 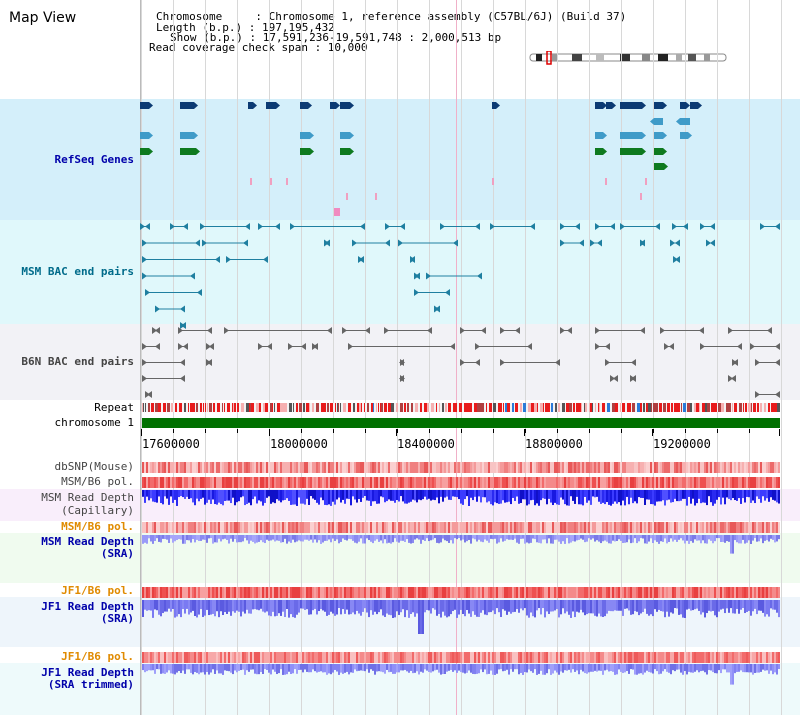 What do you see at coordinates (700, 105) in the screenshot?
I see `gene-strand-arrow` at bounding box center [700, 105].